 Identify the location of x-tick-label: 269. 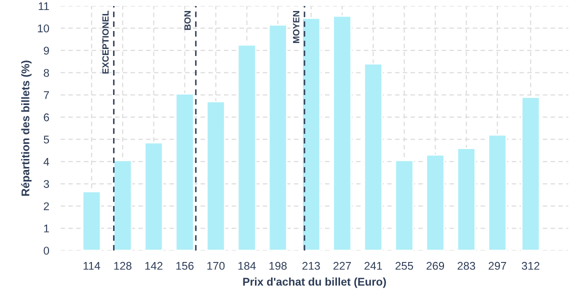
(435, 266).